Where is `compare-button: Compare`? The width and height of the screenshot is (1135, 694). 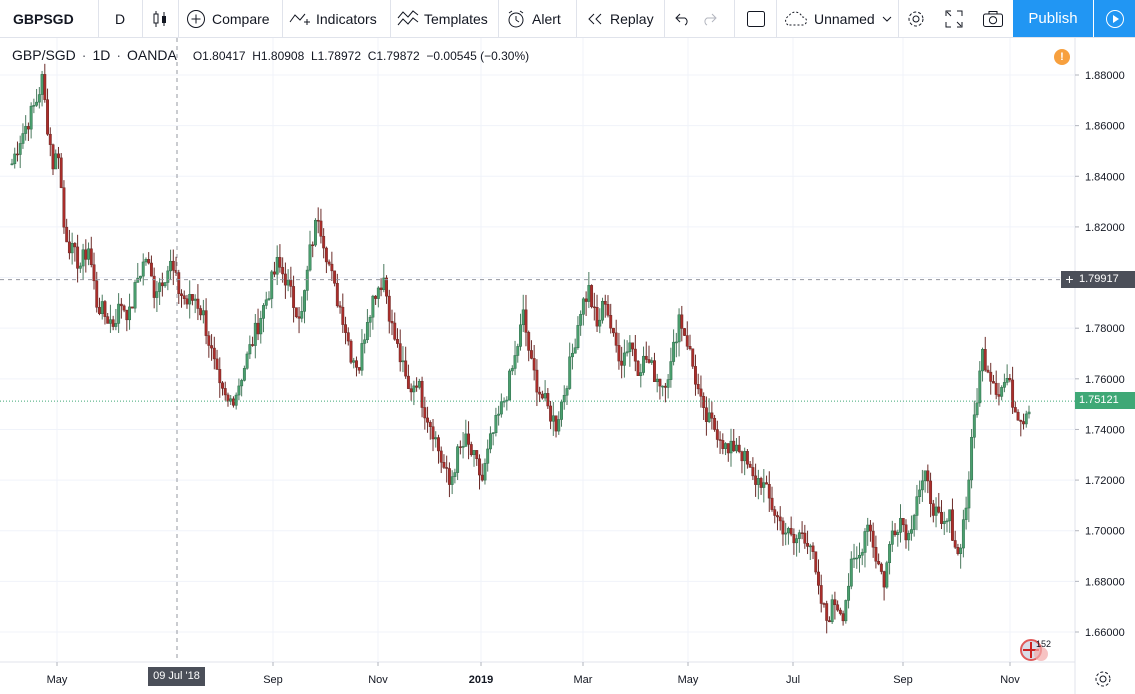 compare-button: Compare is located at coordinates (234, 18).